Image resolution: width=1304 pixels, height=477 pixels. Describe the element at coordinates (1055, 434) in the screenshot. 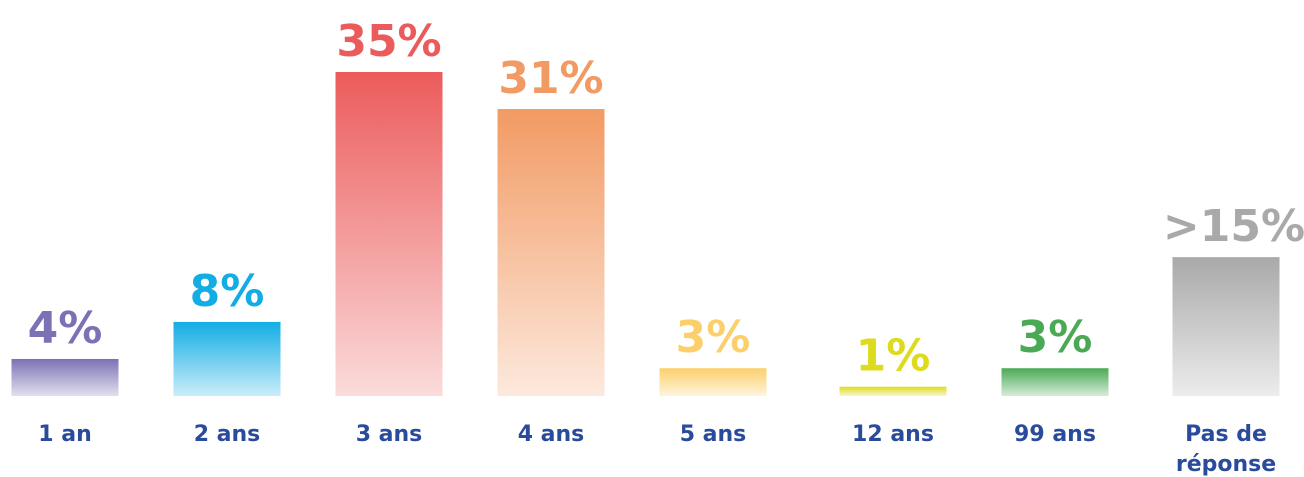

I see `category-label: 99 ans` at that location.